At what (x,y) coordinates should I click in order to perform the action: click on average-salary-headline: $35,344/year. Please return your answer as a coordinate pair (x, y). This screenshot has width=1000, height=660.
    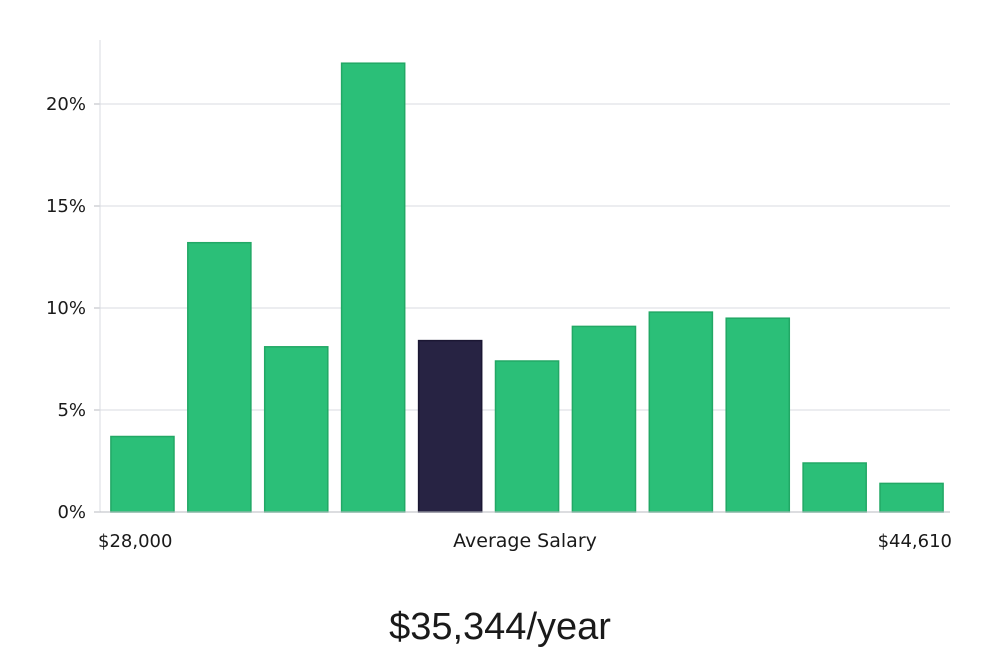
    Looking at the image, I should click on (500, 627).